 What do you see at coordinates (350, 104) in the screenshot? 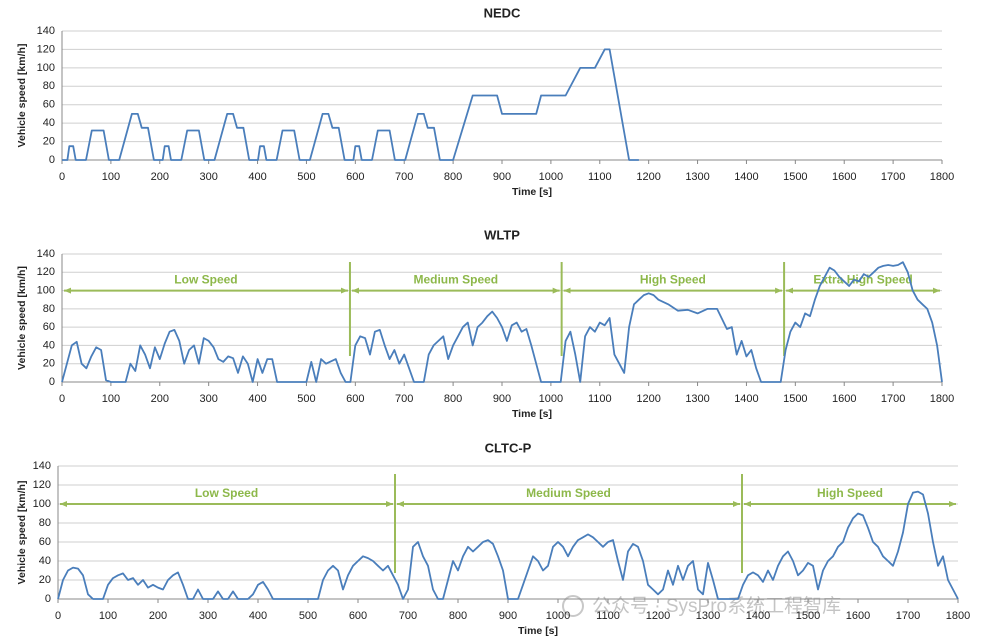
I see `speed-line` at bounding box center [350, 104].